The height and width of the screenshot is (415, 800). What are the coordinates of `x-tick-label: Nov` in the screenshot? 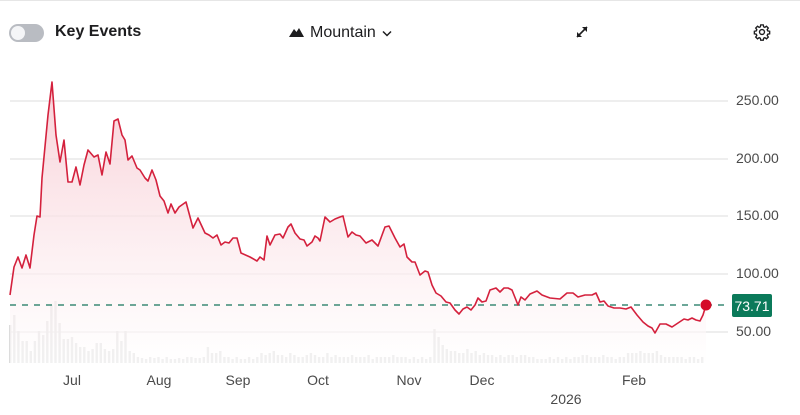 It's located at (409, 380).